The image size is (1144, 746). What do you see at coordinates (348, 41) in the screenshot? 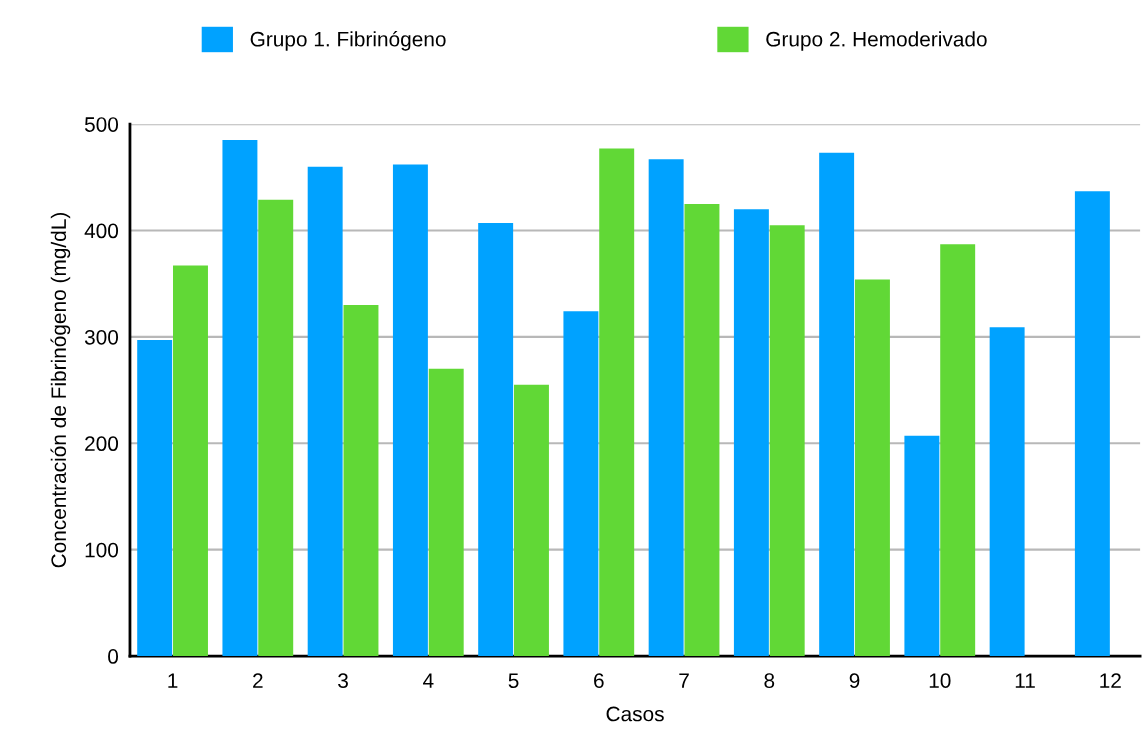
I see `legend-label: Grupo 1. Fibrinógeno` at bounding box center [348, 41].